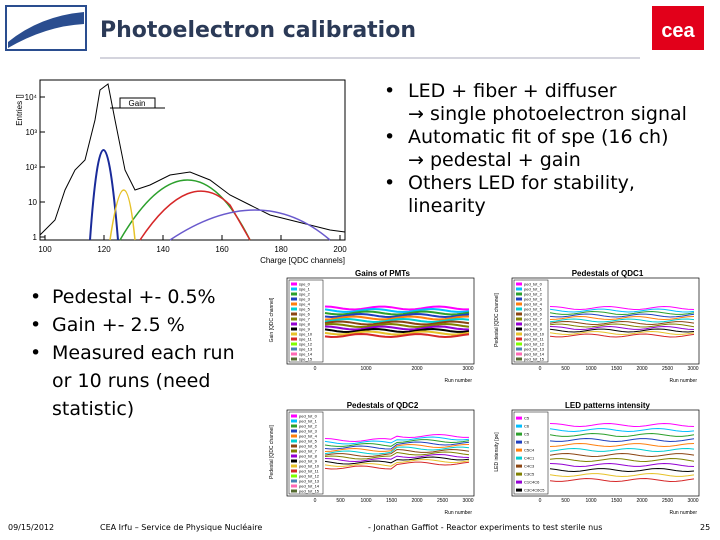 The width and height of the screenshot is (720, 540). I want to click on bullet-text: Gain +- 2.5 %, so click(118, 325).